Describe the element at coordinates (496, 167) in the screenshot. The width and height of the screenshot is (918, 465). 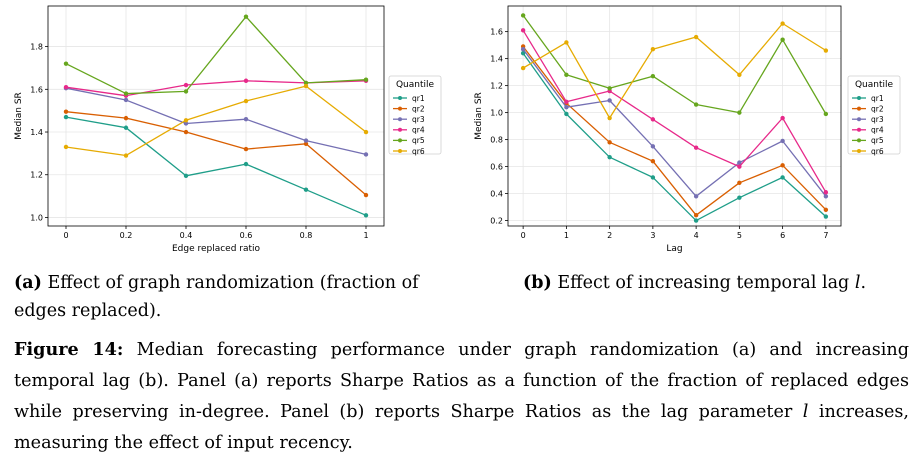
I see `chart2-y-tick-label: 0.6` at that location.